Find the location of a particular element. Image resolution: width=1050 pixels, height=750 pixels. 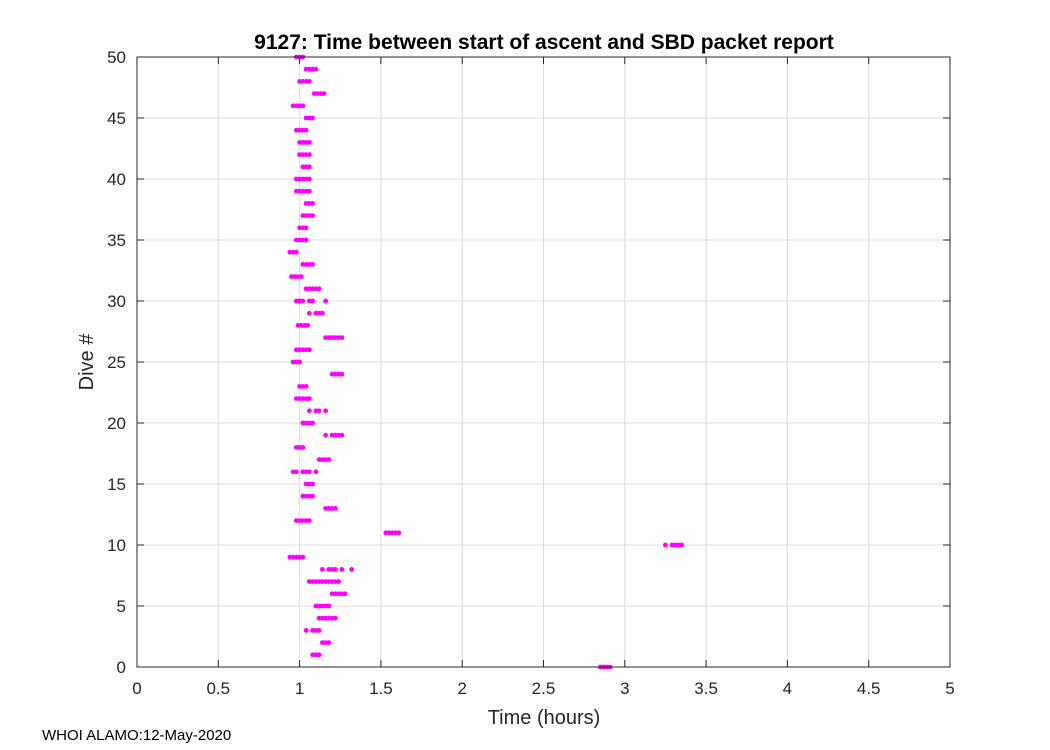

x-tick-label: 4 is located at coordinates (787, 688).